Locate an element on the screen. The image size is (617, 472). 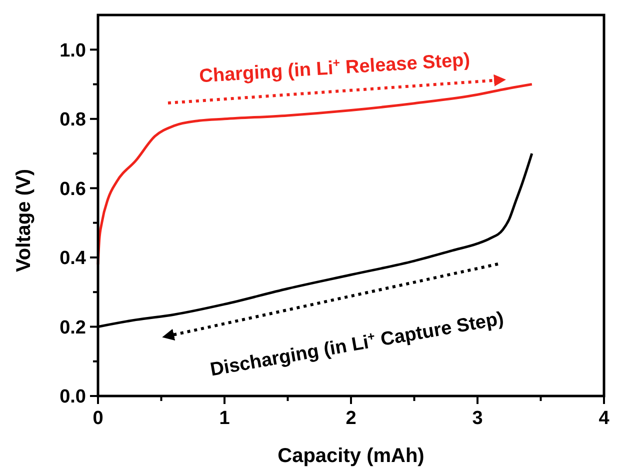
annotation: Discharging (in Li$^{+}$ Capture Step) is located at coordinates (357, 344).